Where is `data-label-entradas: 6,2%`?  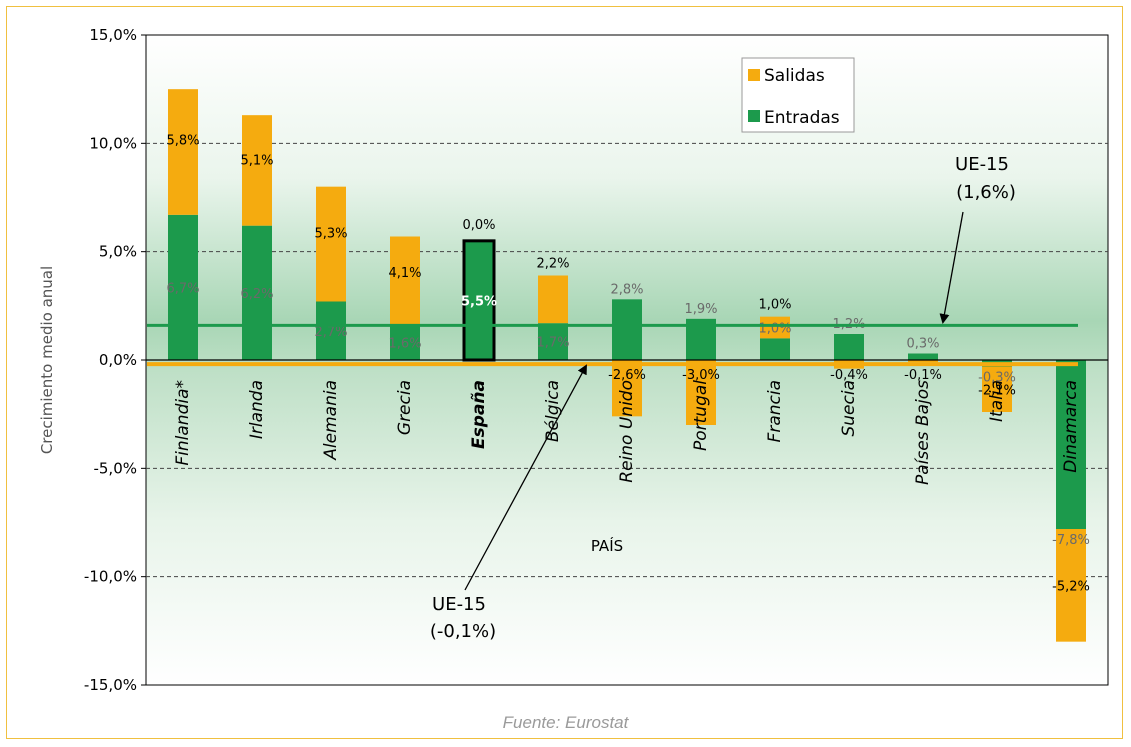
data-label-entradas: 6,2% is located at coordinates (256, 294).